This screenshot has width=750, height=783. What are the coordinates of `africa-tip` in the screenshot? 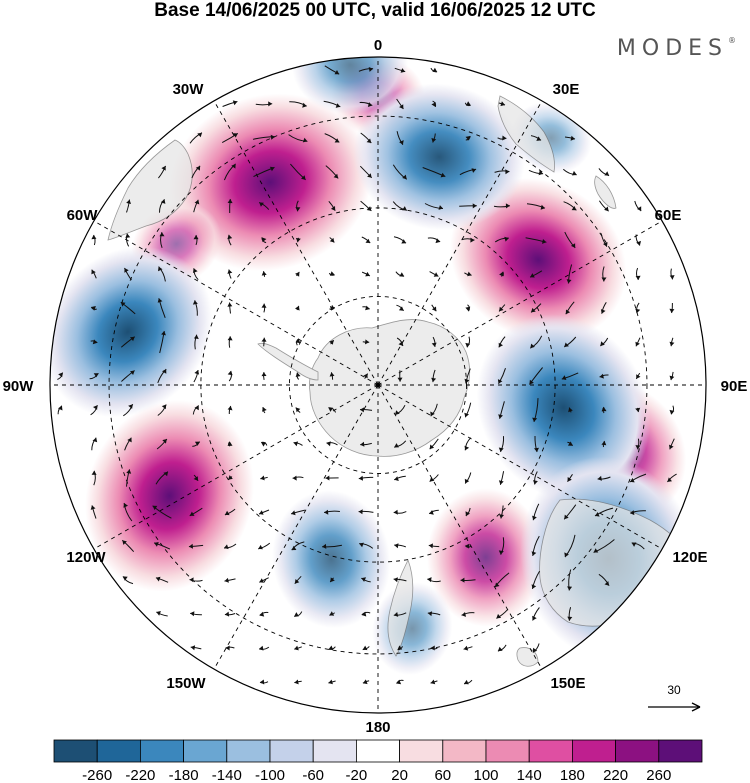 It's located at (526, 134).